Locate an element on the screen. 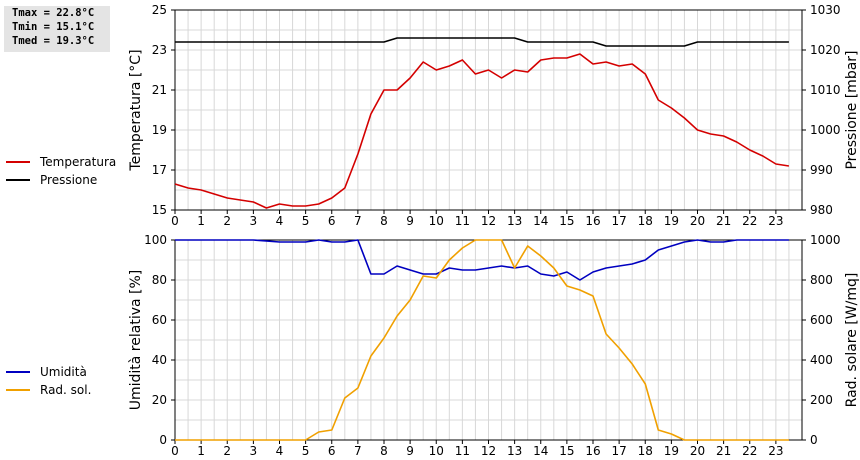 The width and height of the screenshot is (860, 460). tmed-label: Tmed = 19.3°C is located at coordinates (53, 41).